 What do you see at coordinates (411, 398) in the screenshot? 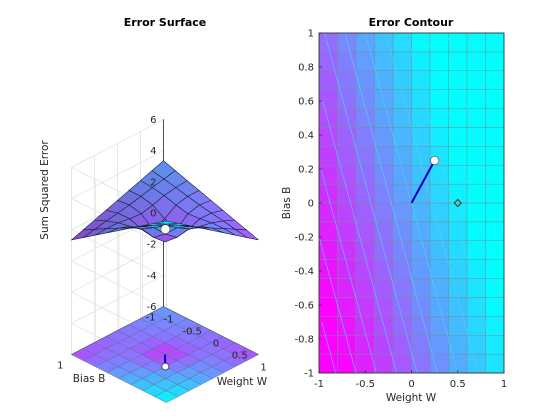
I see `contour-x-axis-label: Weight W` at bounding box center [411, 398].